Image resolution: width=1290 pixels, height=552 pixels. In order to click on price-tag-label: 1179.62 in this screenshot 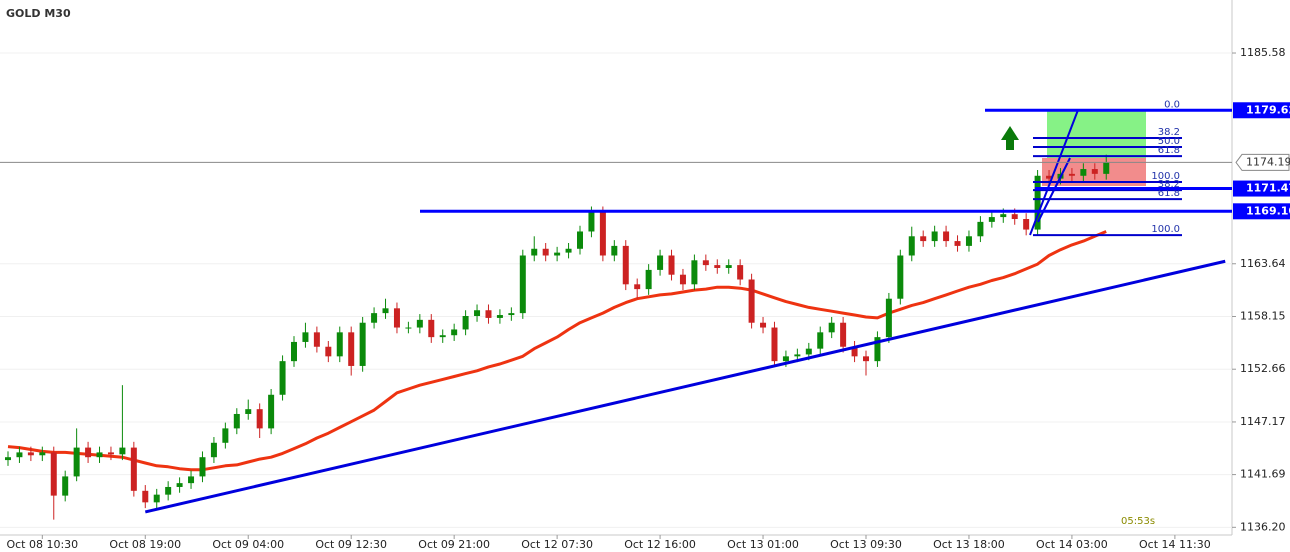, I will do `click(1268, 109)`.